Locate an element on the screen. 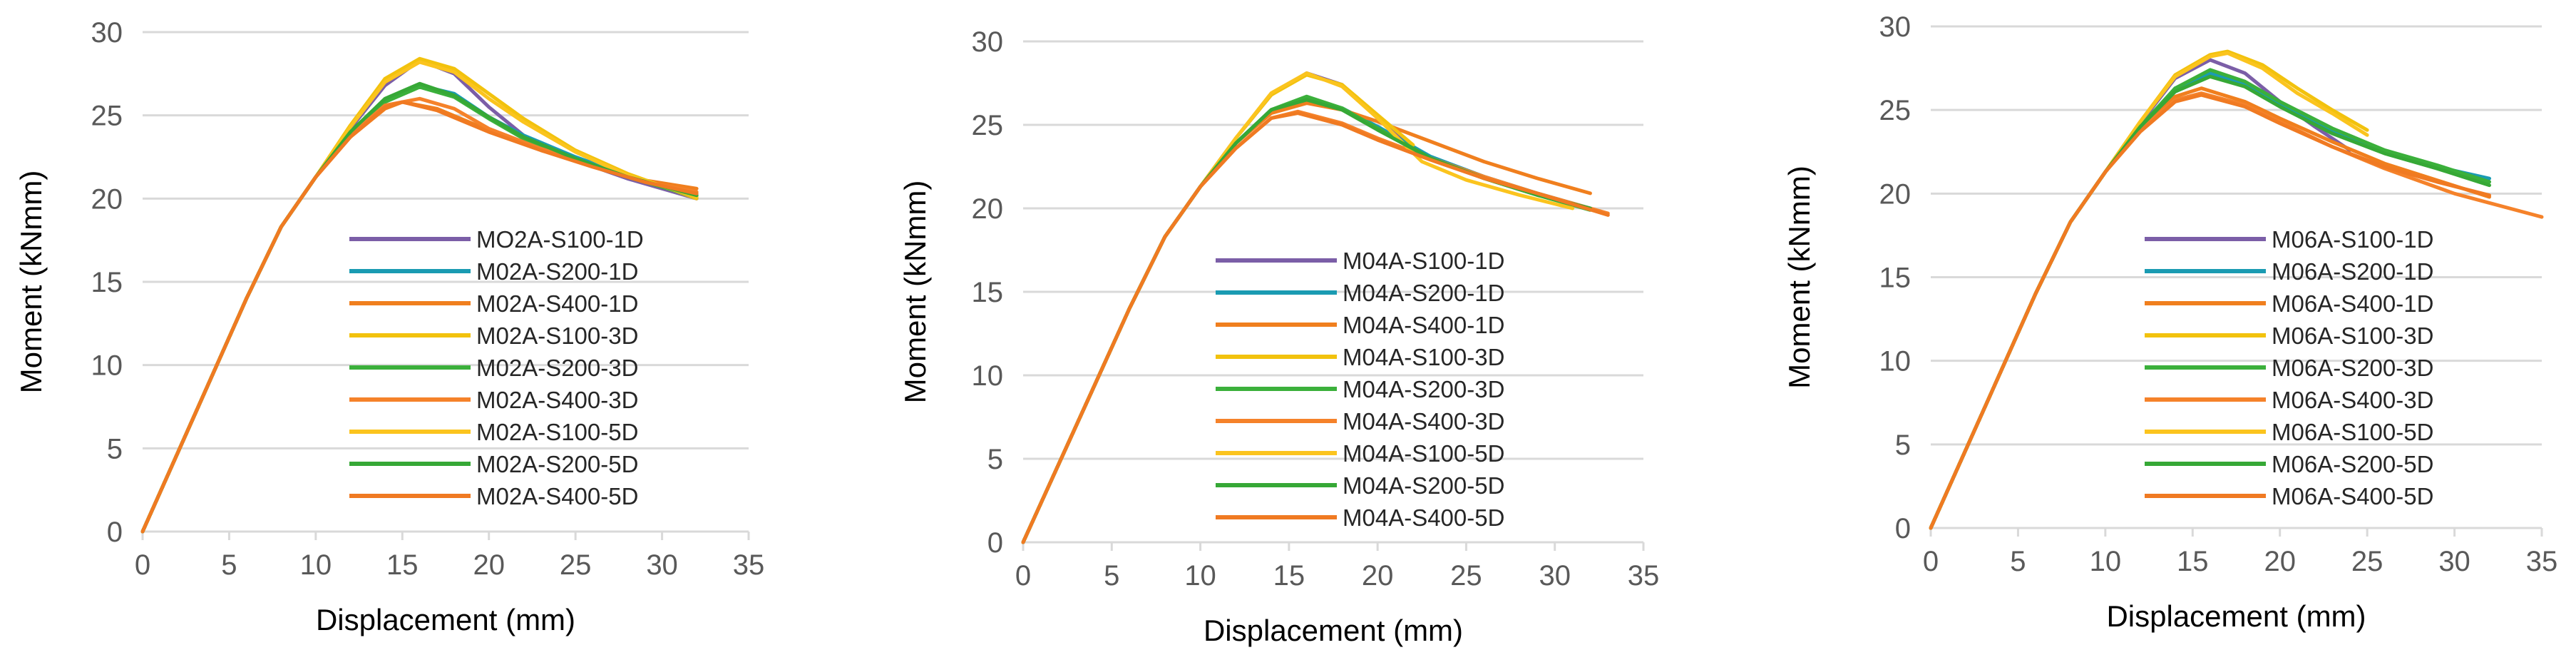  series-line-m06a-s400-5d is located at coordinates (2210, 312).